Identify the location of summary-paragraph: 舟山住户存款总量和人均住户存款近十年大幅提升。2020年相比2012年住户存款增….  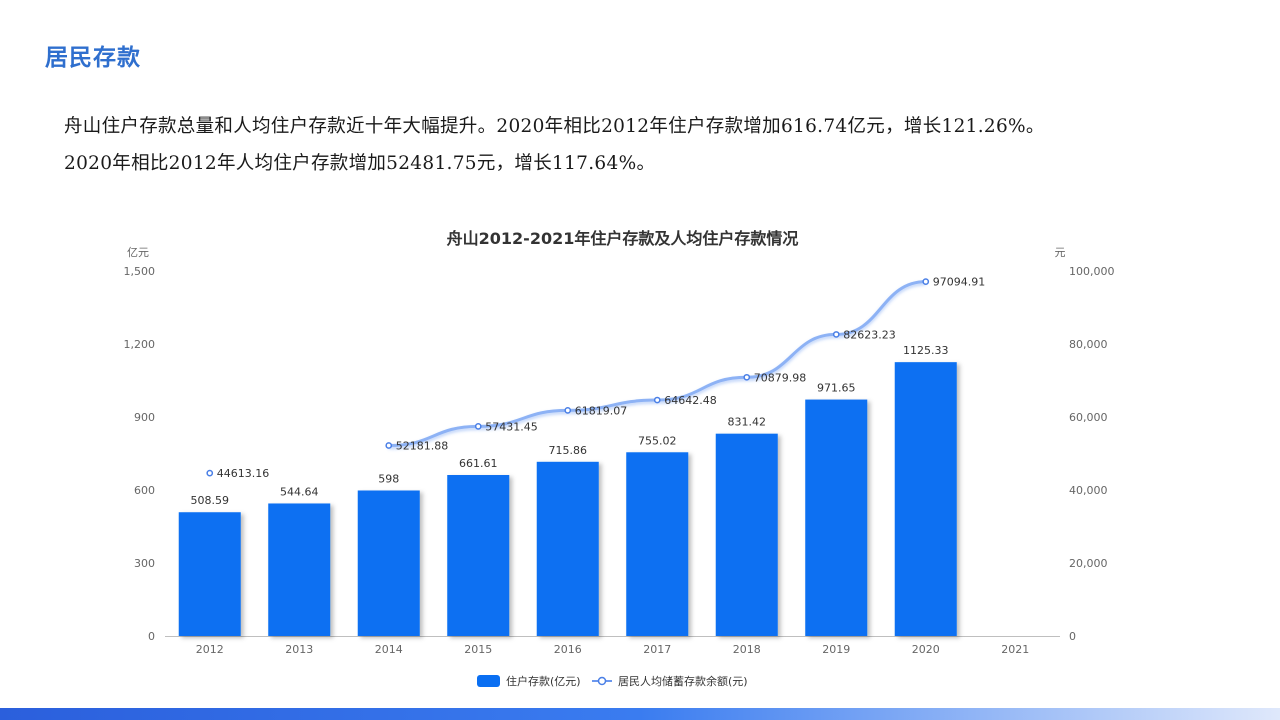
(654, 145).